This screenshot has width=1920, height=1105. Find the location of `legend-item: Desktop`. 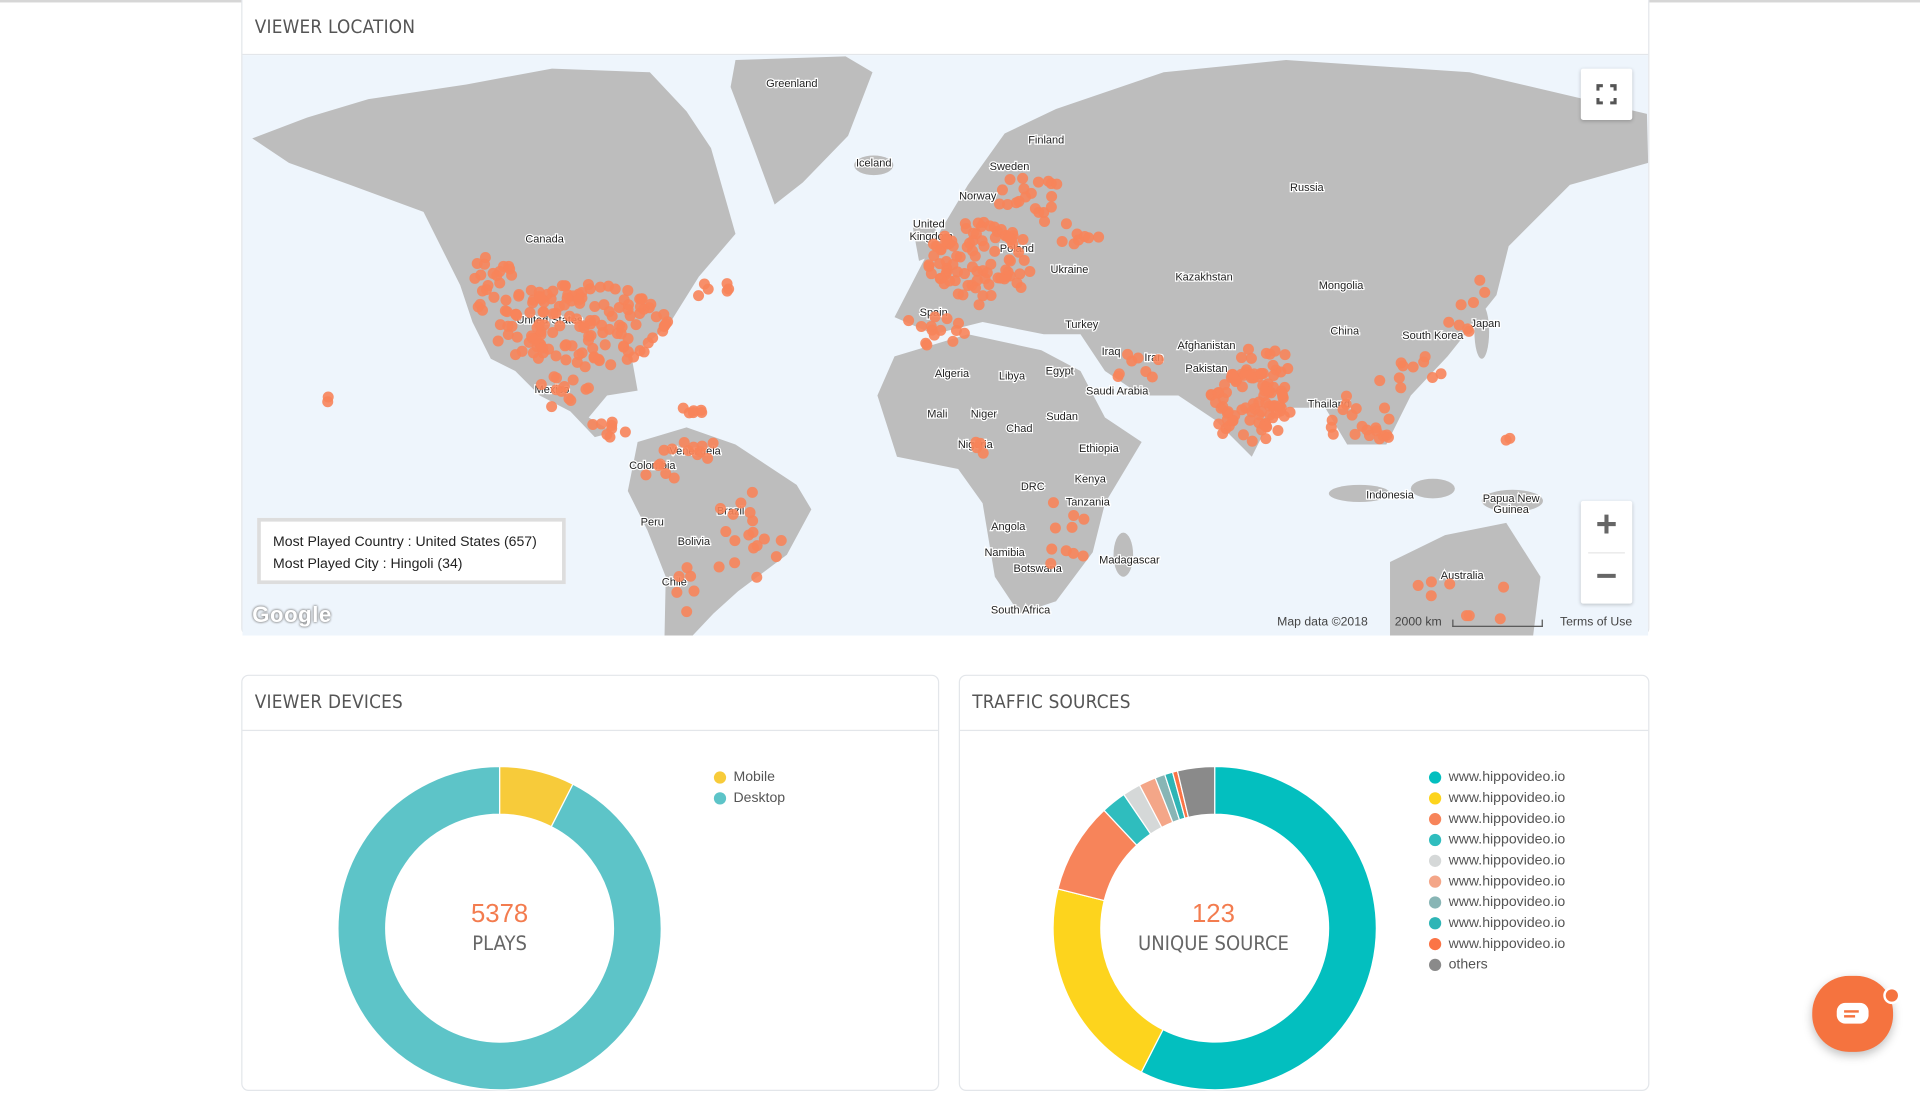

legend-item: Desktop is located at coordinates (749, 797).